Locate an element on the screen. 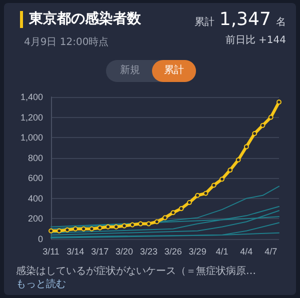 Image resolution: width=300 pixels, height=298 pixels. y-tick-label: 800 is located at coordinates (35, 157).